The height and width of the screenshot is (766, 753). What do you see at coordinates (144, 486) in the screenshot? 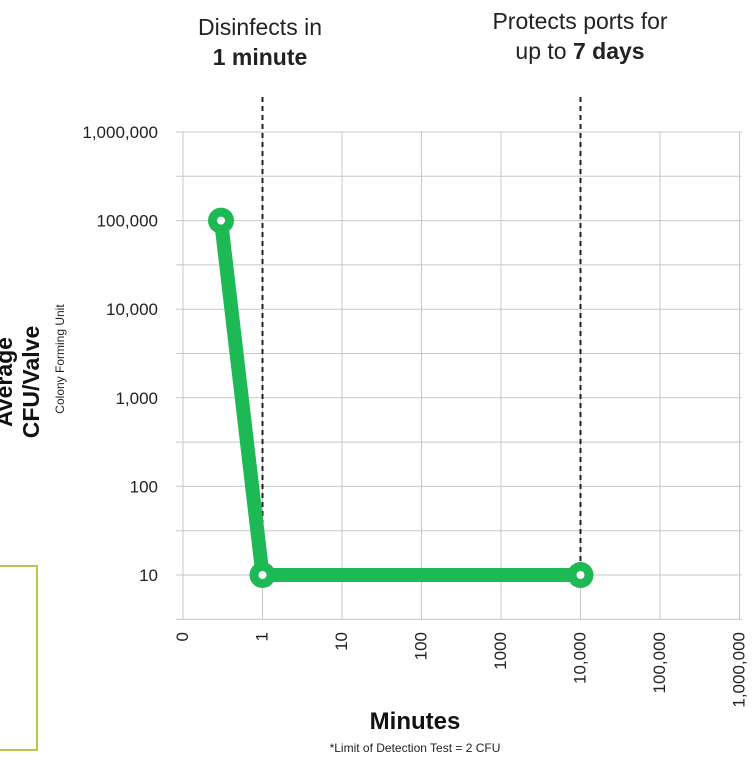
I see `y-tick-label: 100` at bounding box center [144, 486].